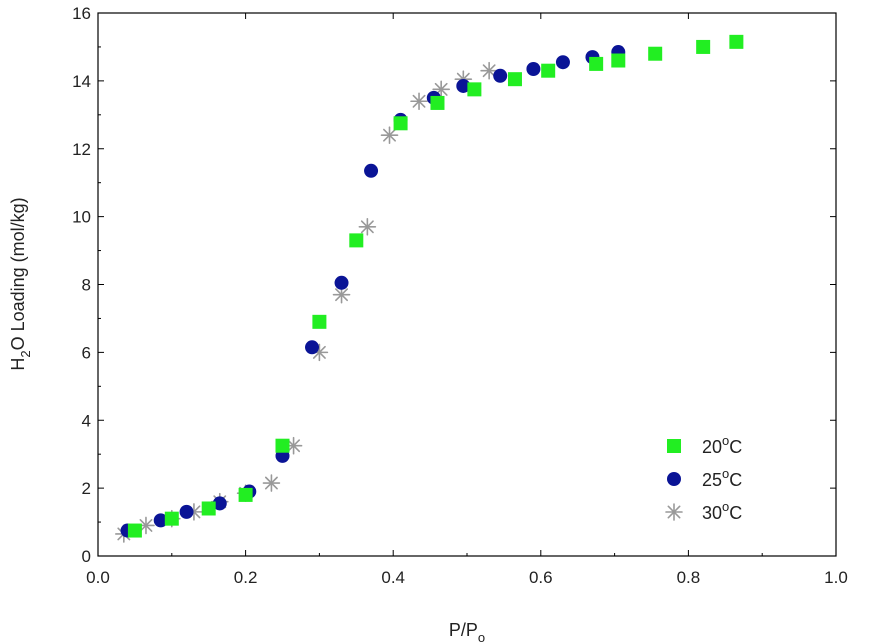 Image resolution: width=881 pixels, height=644 pixels. Describe the element at coordinates (98, 577) in the screenshot. I see `x-tick-label: 0.0` at that location.